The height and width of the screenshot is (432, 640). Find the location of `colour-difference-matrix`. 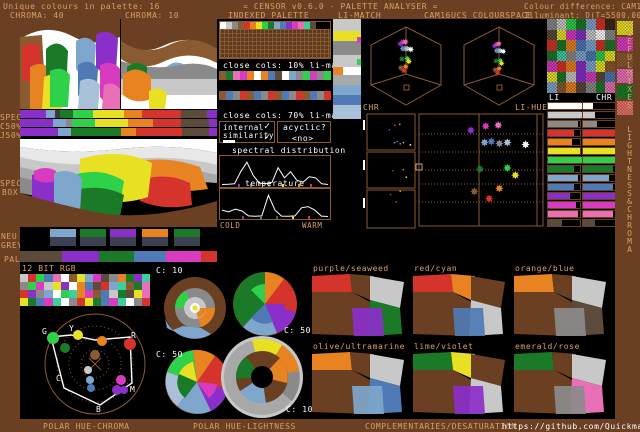

colour-difference-matrix is located at coordinates (581, 56).